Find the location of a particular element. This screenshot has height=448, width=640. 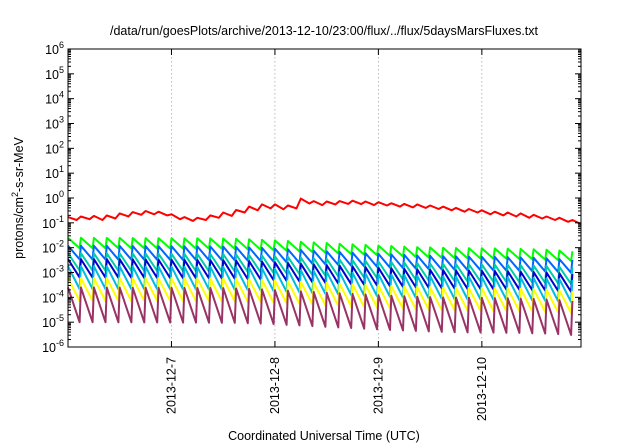

y-tick-label: 10⁻² is located at coordinates (53, 247).